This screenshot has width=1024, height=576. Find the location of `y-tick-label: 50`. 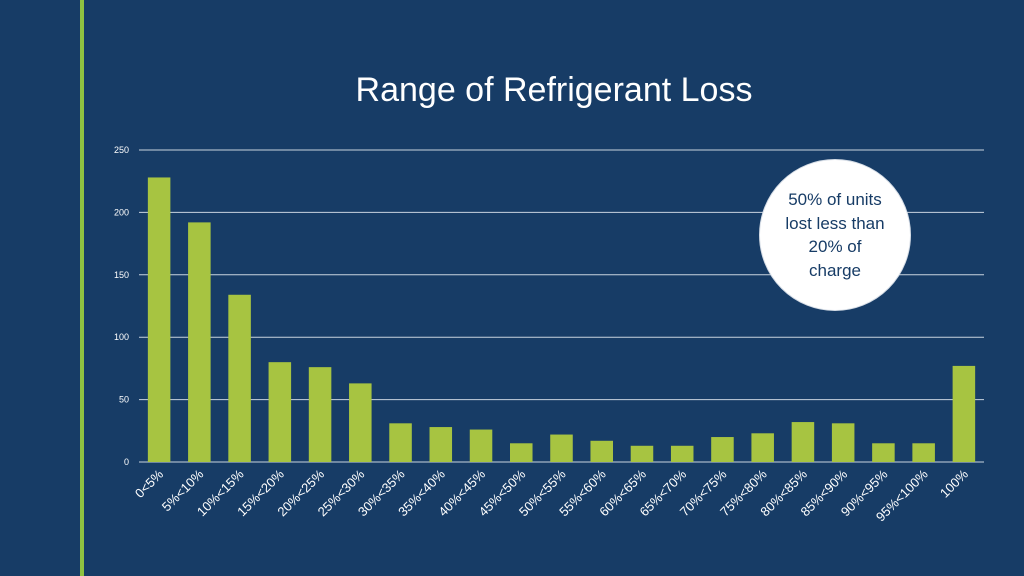

y-tick-label: 50 is located at coordinates (124, 400).